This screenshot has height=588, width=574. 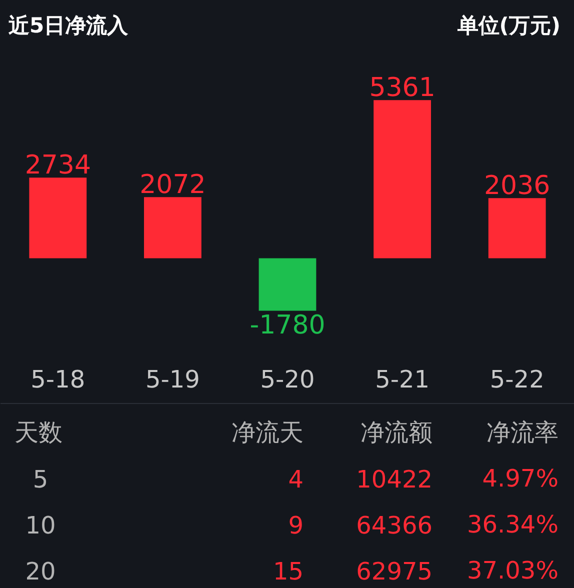 What do you see at coordinates (394, 572) in the screenshot?
I see `text: 62975` at bounding box center [394, 572].